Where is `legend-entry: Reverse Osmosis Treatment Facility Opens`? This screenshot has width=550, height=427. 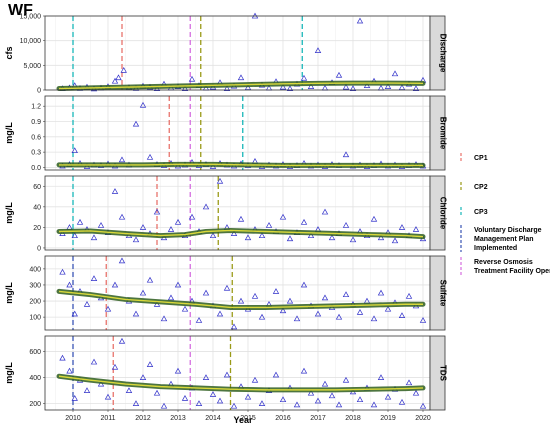
legend-entry: Reverse Osmosis Treatment Facility Opens is located at coordinates (505, 266).